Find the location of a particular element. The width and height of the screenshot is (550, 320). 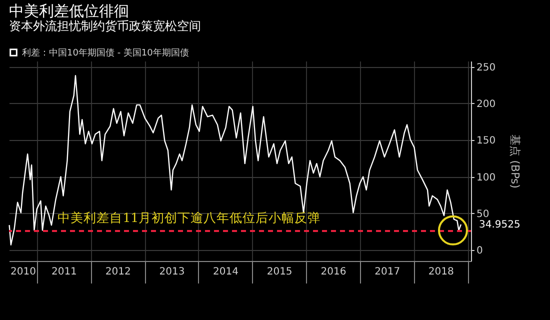

y-tick-label: 250 is located at coordinates (486, 68).